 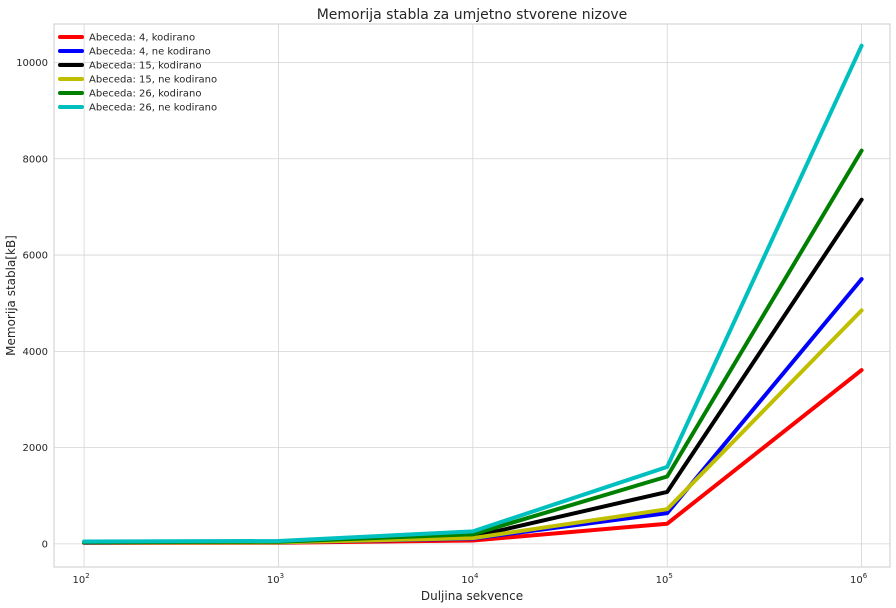 I want to click on y-tick-label: 8000, so click(x=35, y=159).